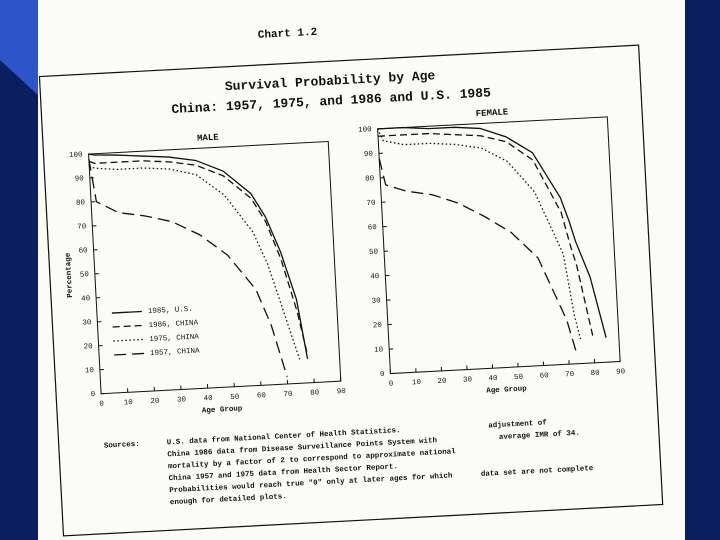 The image size is (720, 540). I want to click on source-note: adjustment of, so click(517, 424).